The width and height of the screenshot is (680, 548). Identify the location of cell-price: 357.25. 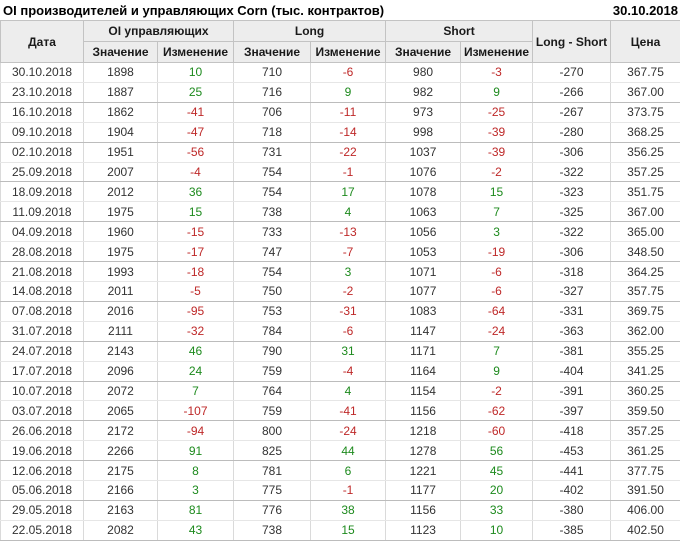
(645, 172).